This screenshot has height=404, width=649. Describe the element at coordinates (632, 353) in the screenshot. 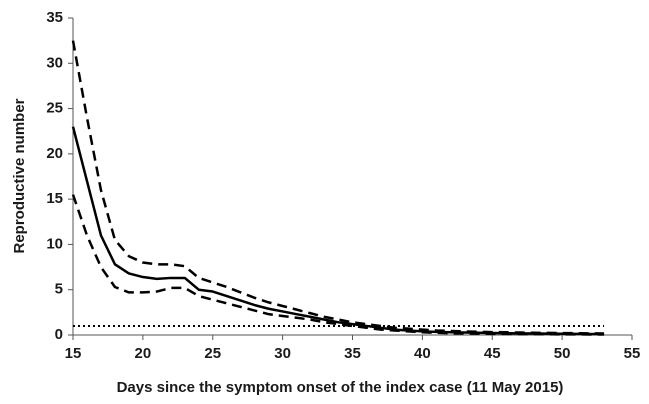

I see `x-tick-label: 55` at that location.